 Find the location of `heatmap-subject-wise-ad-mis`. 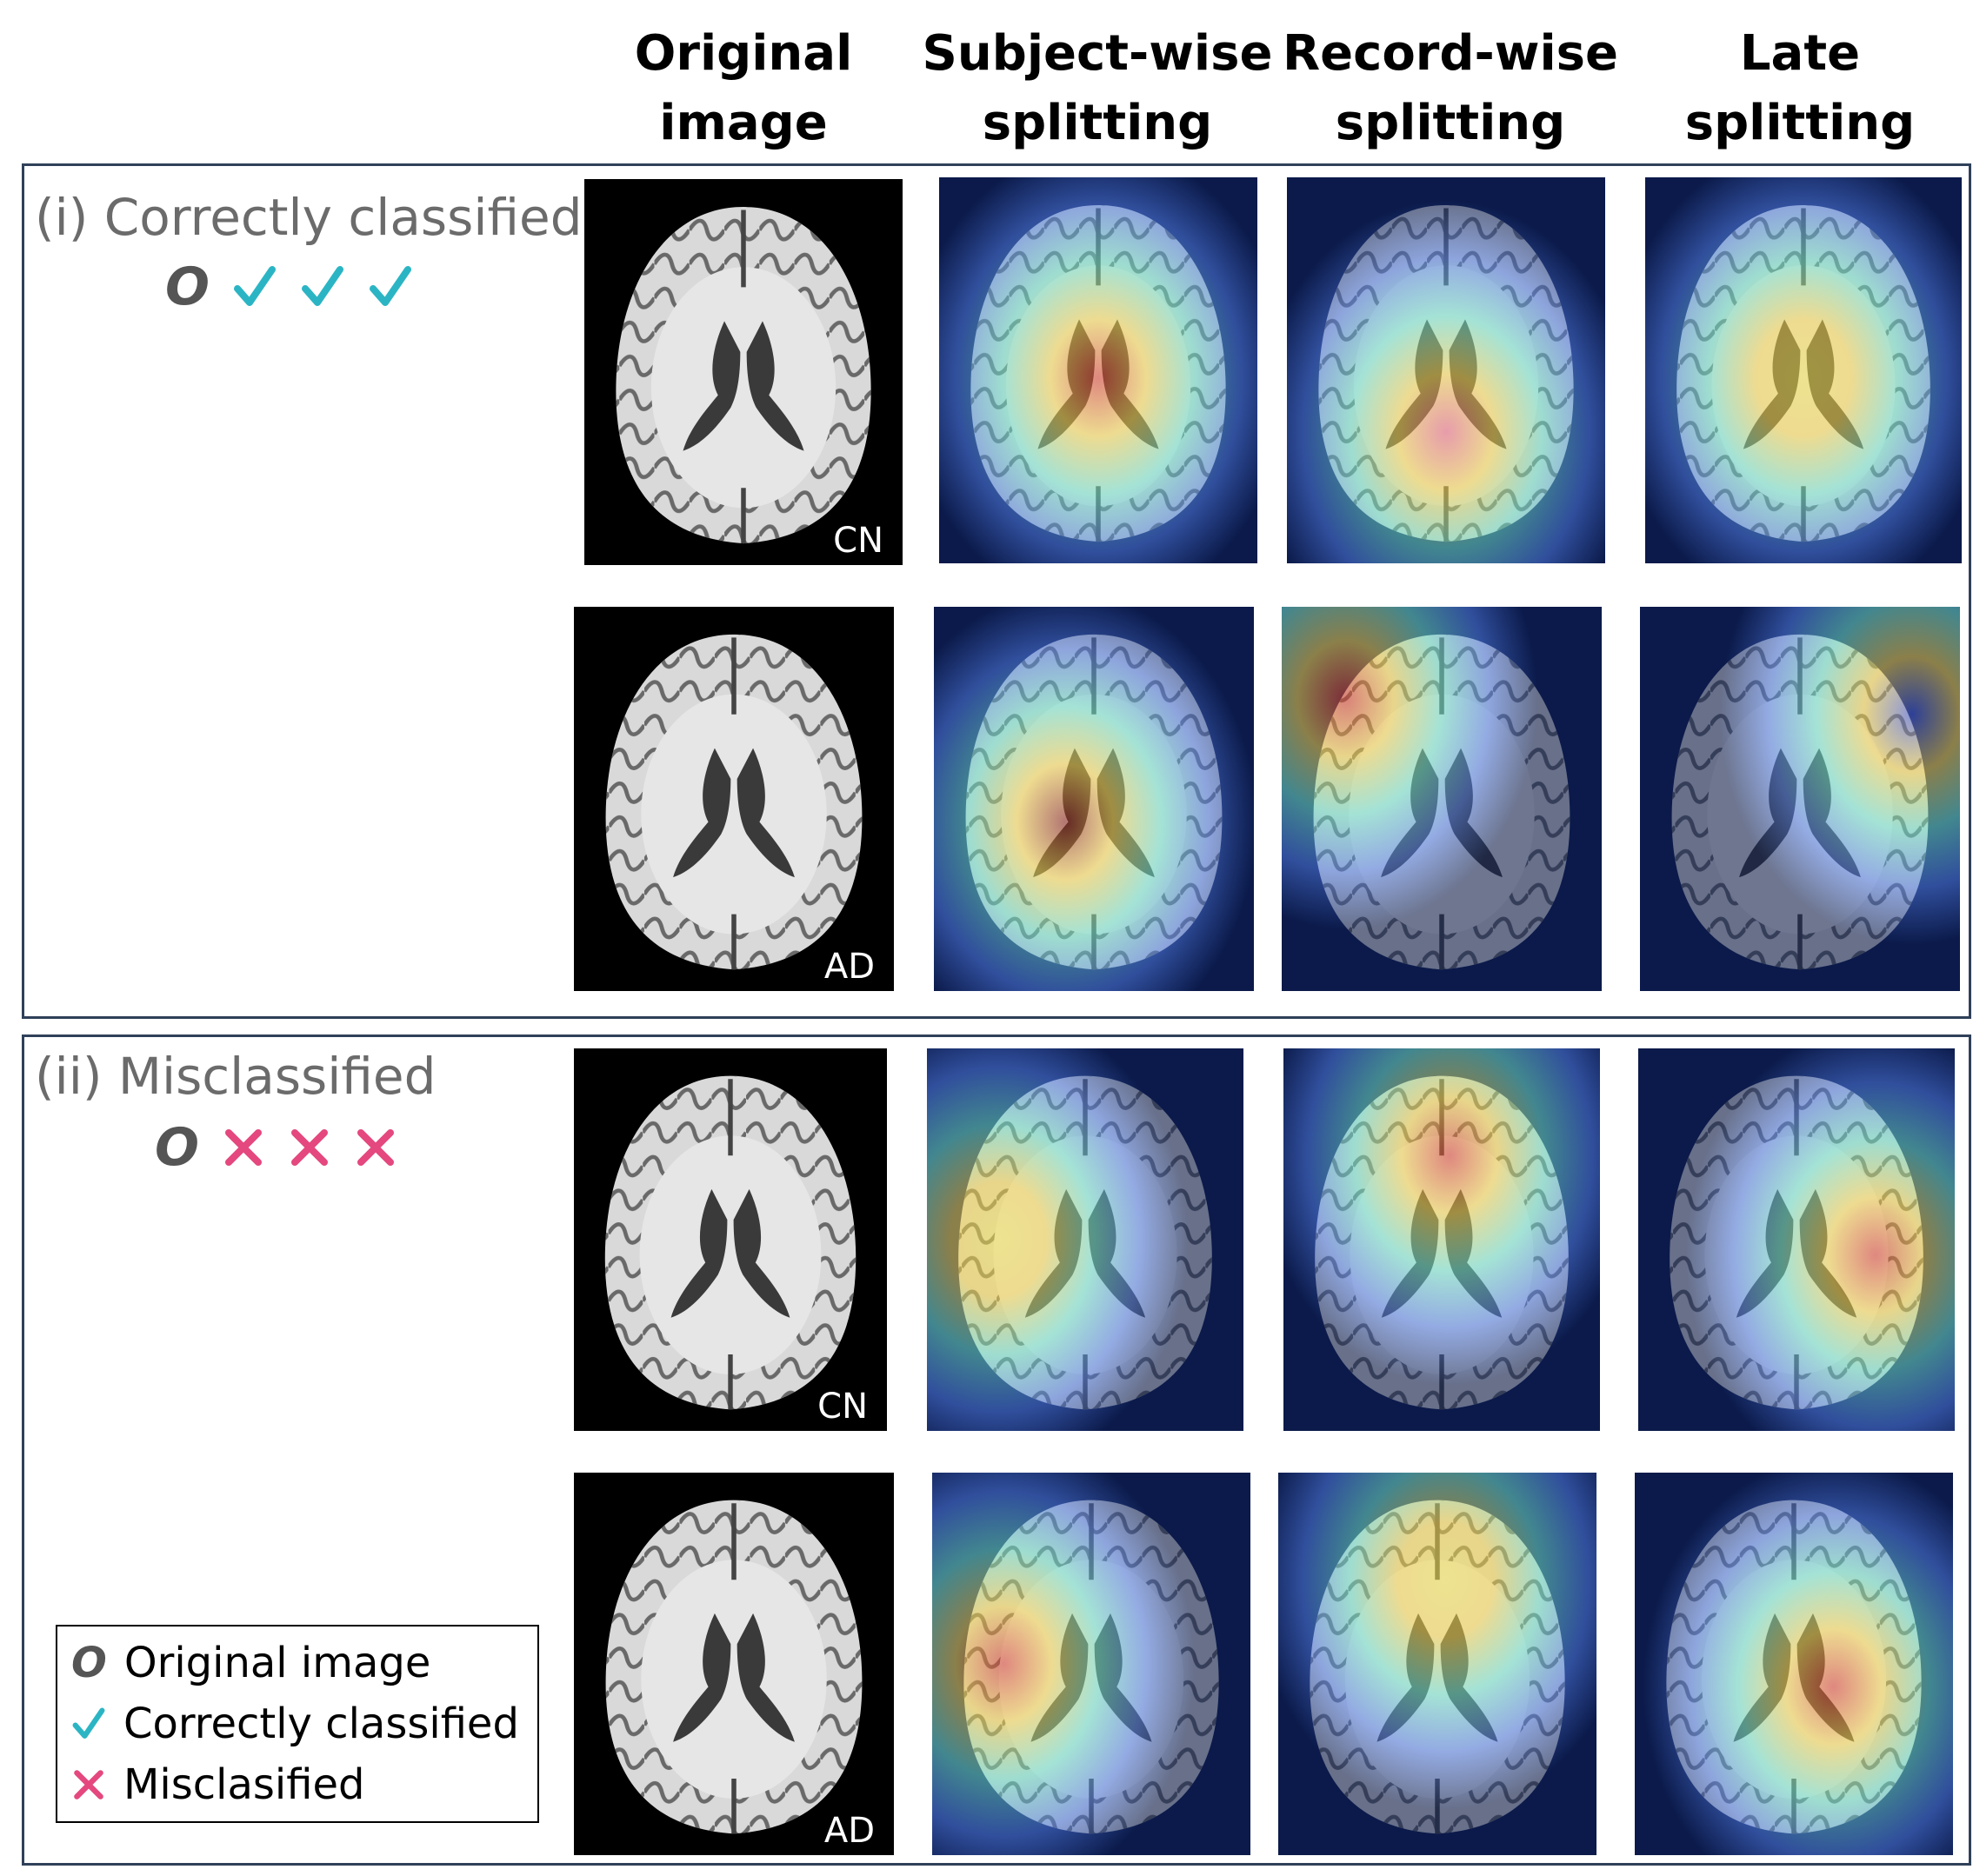

heatmap-subject-wise-ad-mis is located at coordinates (1091, 1664).